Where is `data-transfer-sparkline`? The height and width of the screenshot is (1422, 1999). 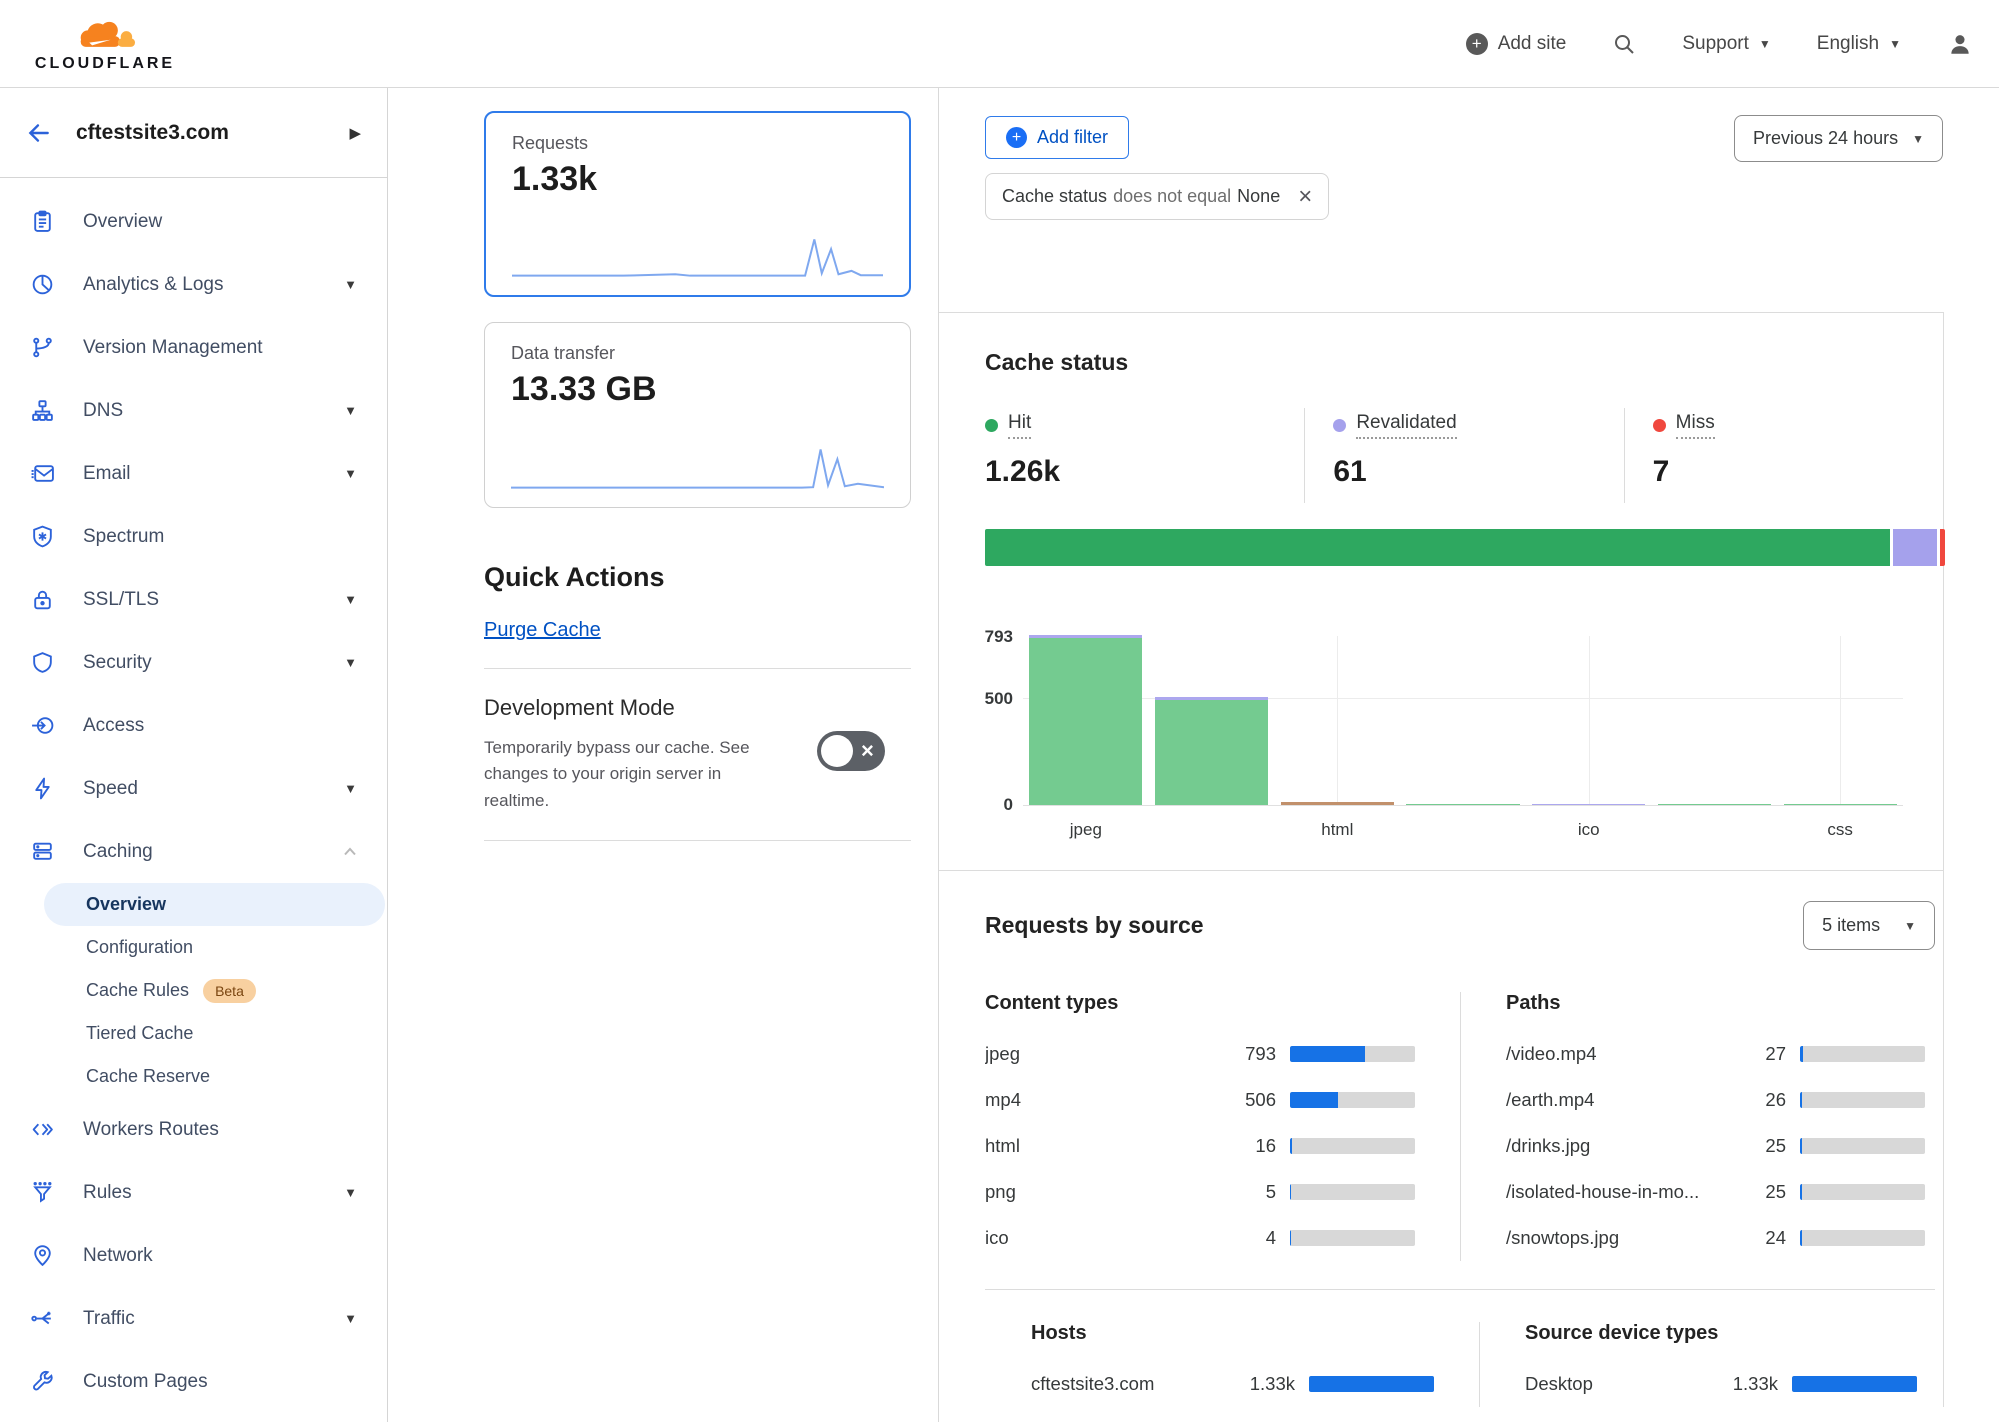 data-transfer-sparkline is located at coordinates (697, 464).